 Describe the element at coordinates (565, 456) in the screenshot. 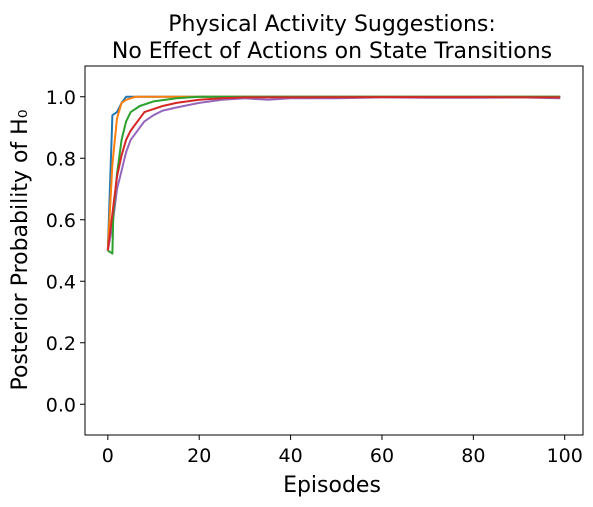

I see `x-tick-label: 100` at that location.